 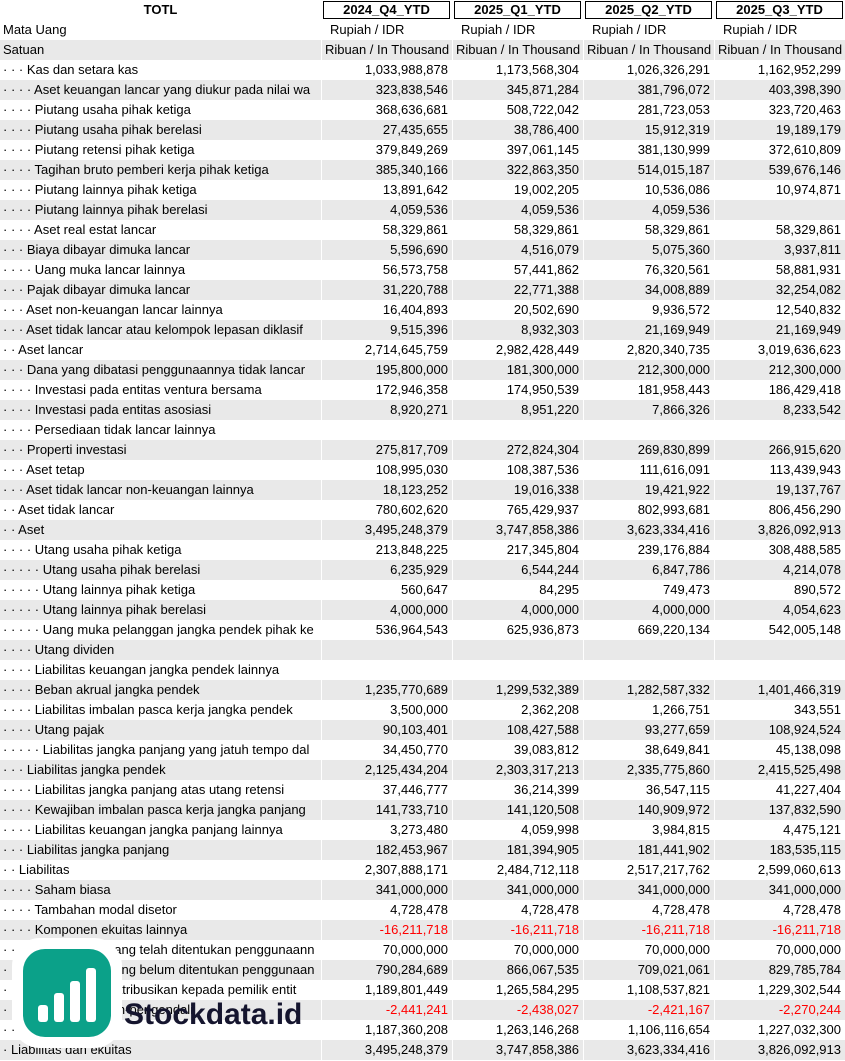 I want to click on row-label: · · · · Piutang lainnya pihak berelasi, so click(x=105, y=209).